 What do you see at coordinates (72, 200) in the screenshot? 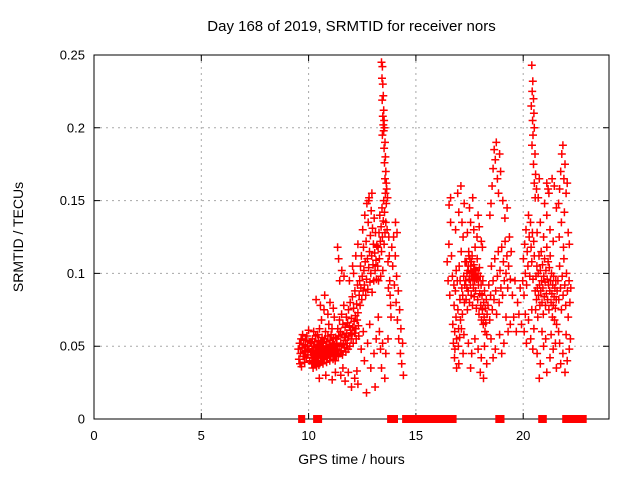
I see `y-tick-label: 0.15` at bounding box center [72, 200].